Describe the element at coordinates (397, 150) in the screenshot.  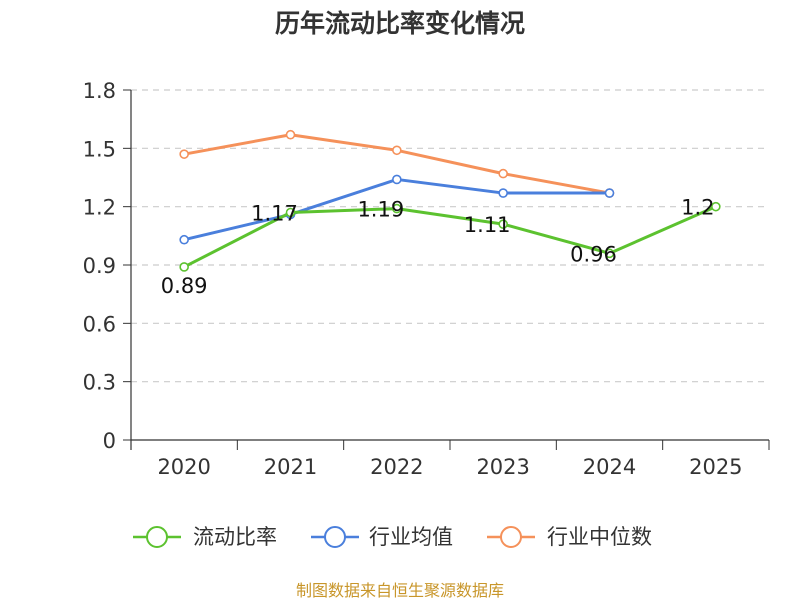
I see `series-3-point-2022` at that location.